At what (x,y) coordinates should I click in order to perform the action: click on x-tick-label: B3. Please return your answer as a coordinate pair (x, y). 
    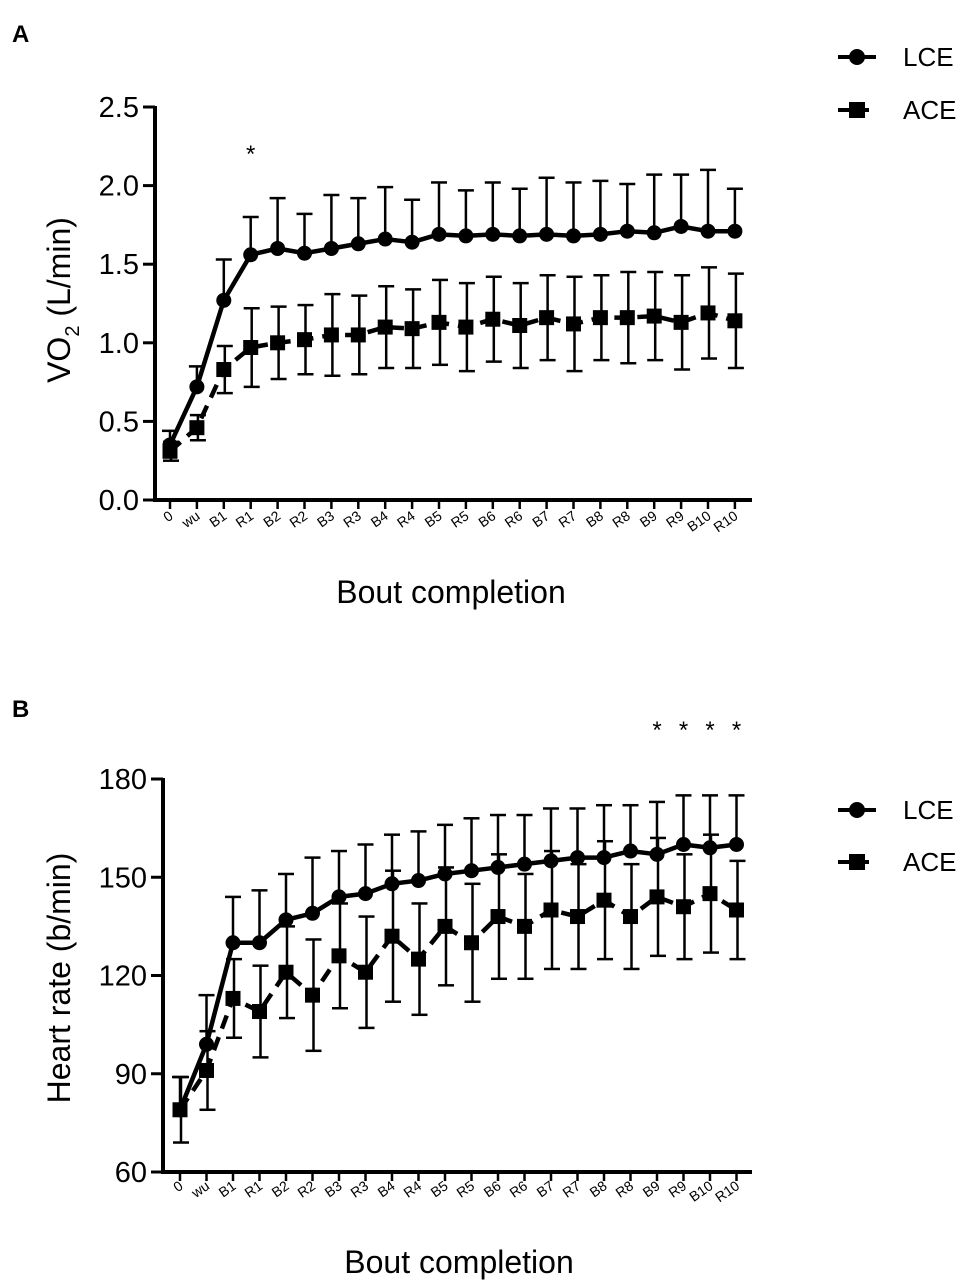
    Looking at the image, I should click on (333, 1188).